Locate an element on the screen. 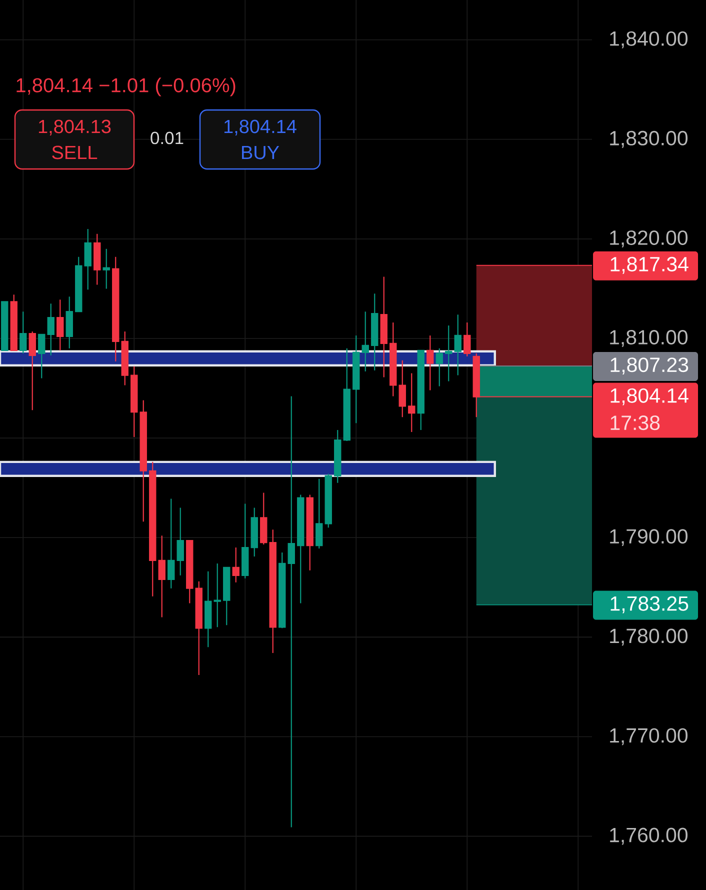 Image resolution: width=706 pixels, height=890 pixels. annotation: 1,804.14 −1.01 (−0.06%) is located at coordinates (126, 87).